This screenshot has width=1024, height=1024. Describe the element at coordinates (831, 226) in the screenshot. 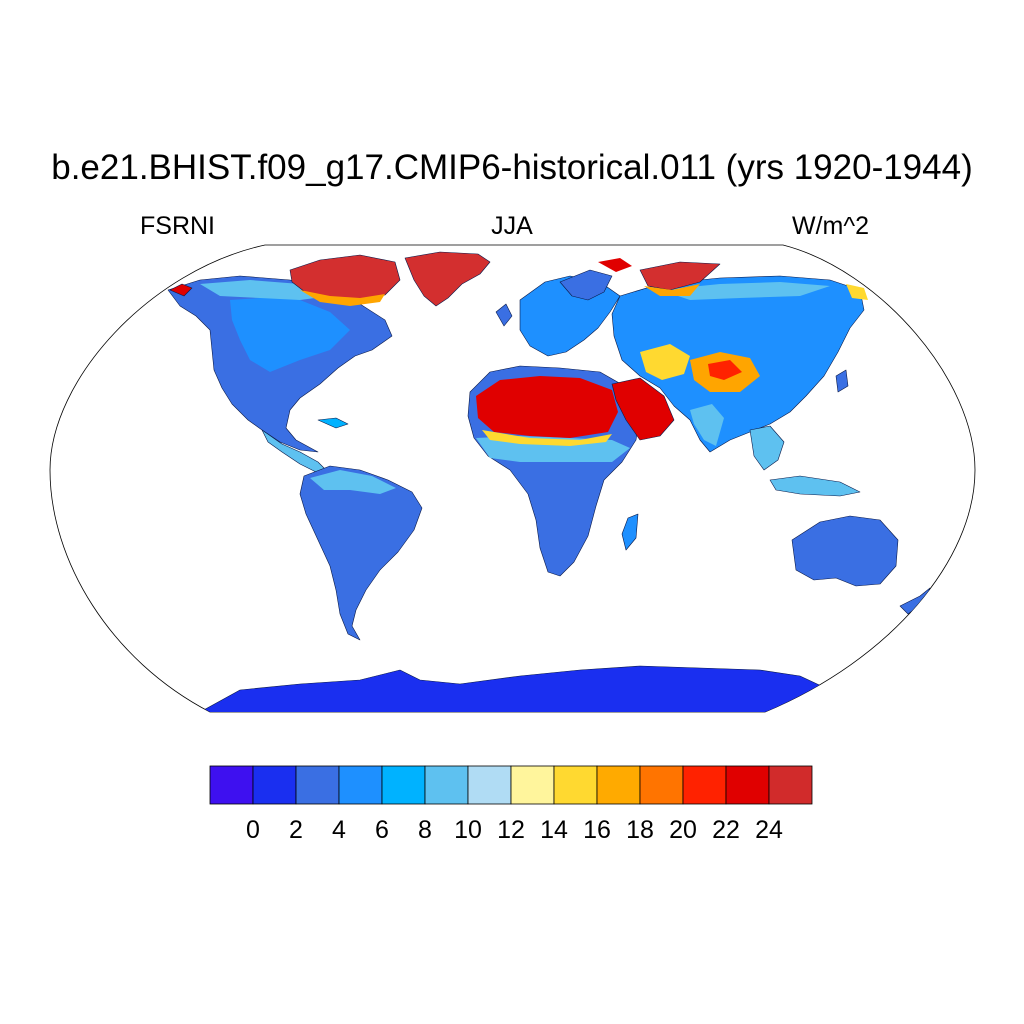

I see `units-label: W/m^2` at that location.